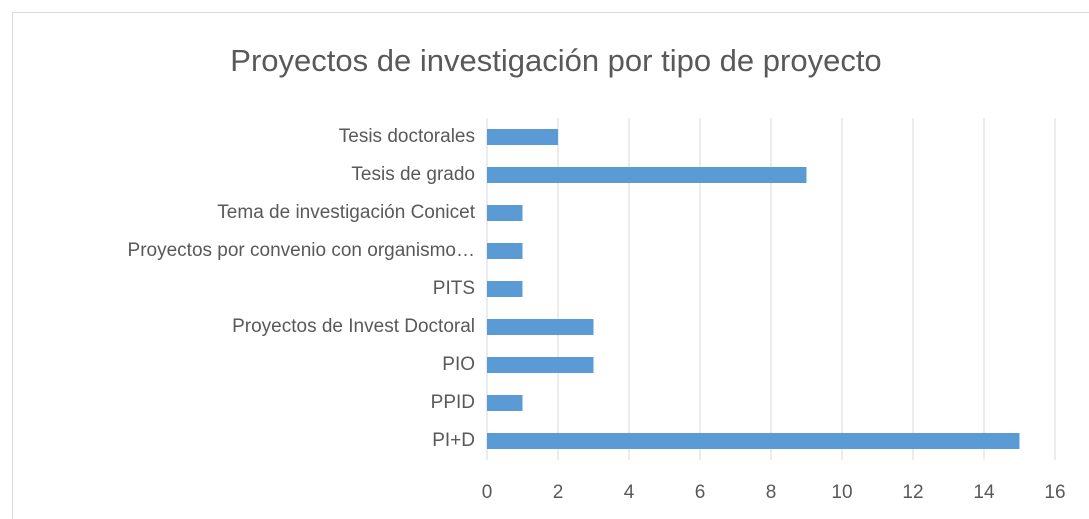 This screenshot has width=1089, height=519. What do you see at coordinates (912, 492) in the screenshot?
I see `x-tick-label: 12` at bounding box center [912, 492].